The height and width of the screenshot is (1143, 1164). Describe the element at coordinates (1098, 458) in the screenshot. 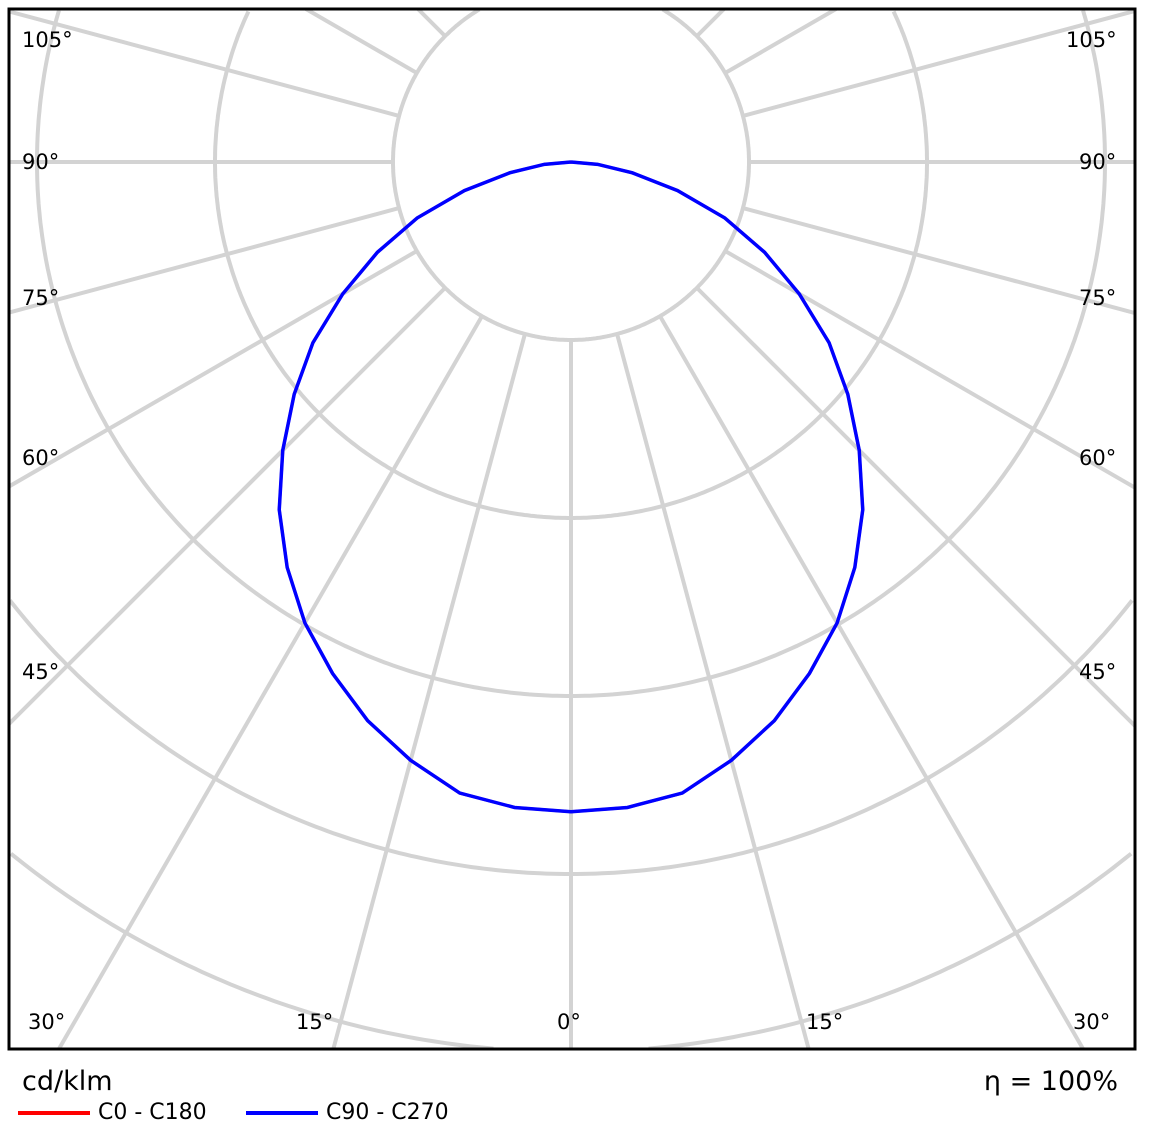

I see `angle-label-right: 60°` at that location.